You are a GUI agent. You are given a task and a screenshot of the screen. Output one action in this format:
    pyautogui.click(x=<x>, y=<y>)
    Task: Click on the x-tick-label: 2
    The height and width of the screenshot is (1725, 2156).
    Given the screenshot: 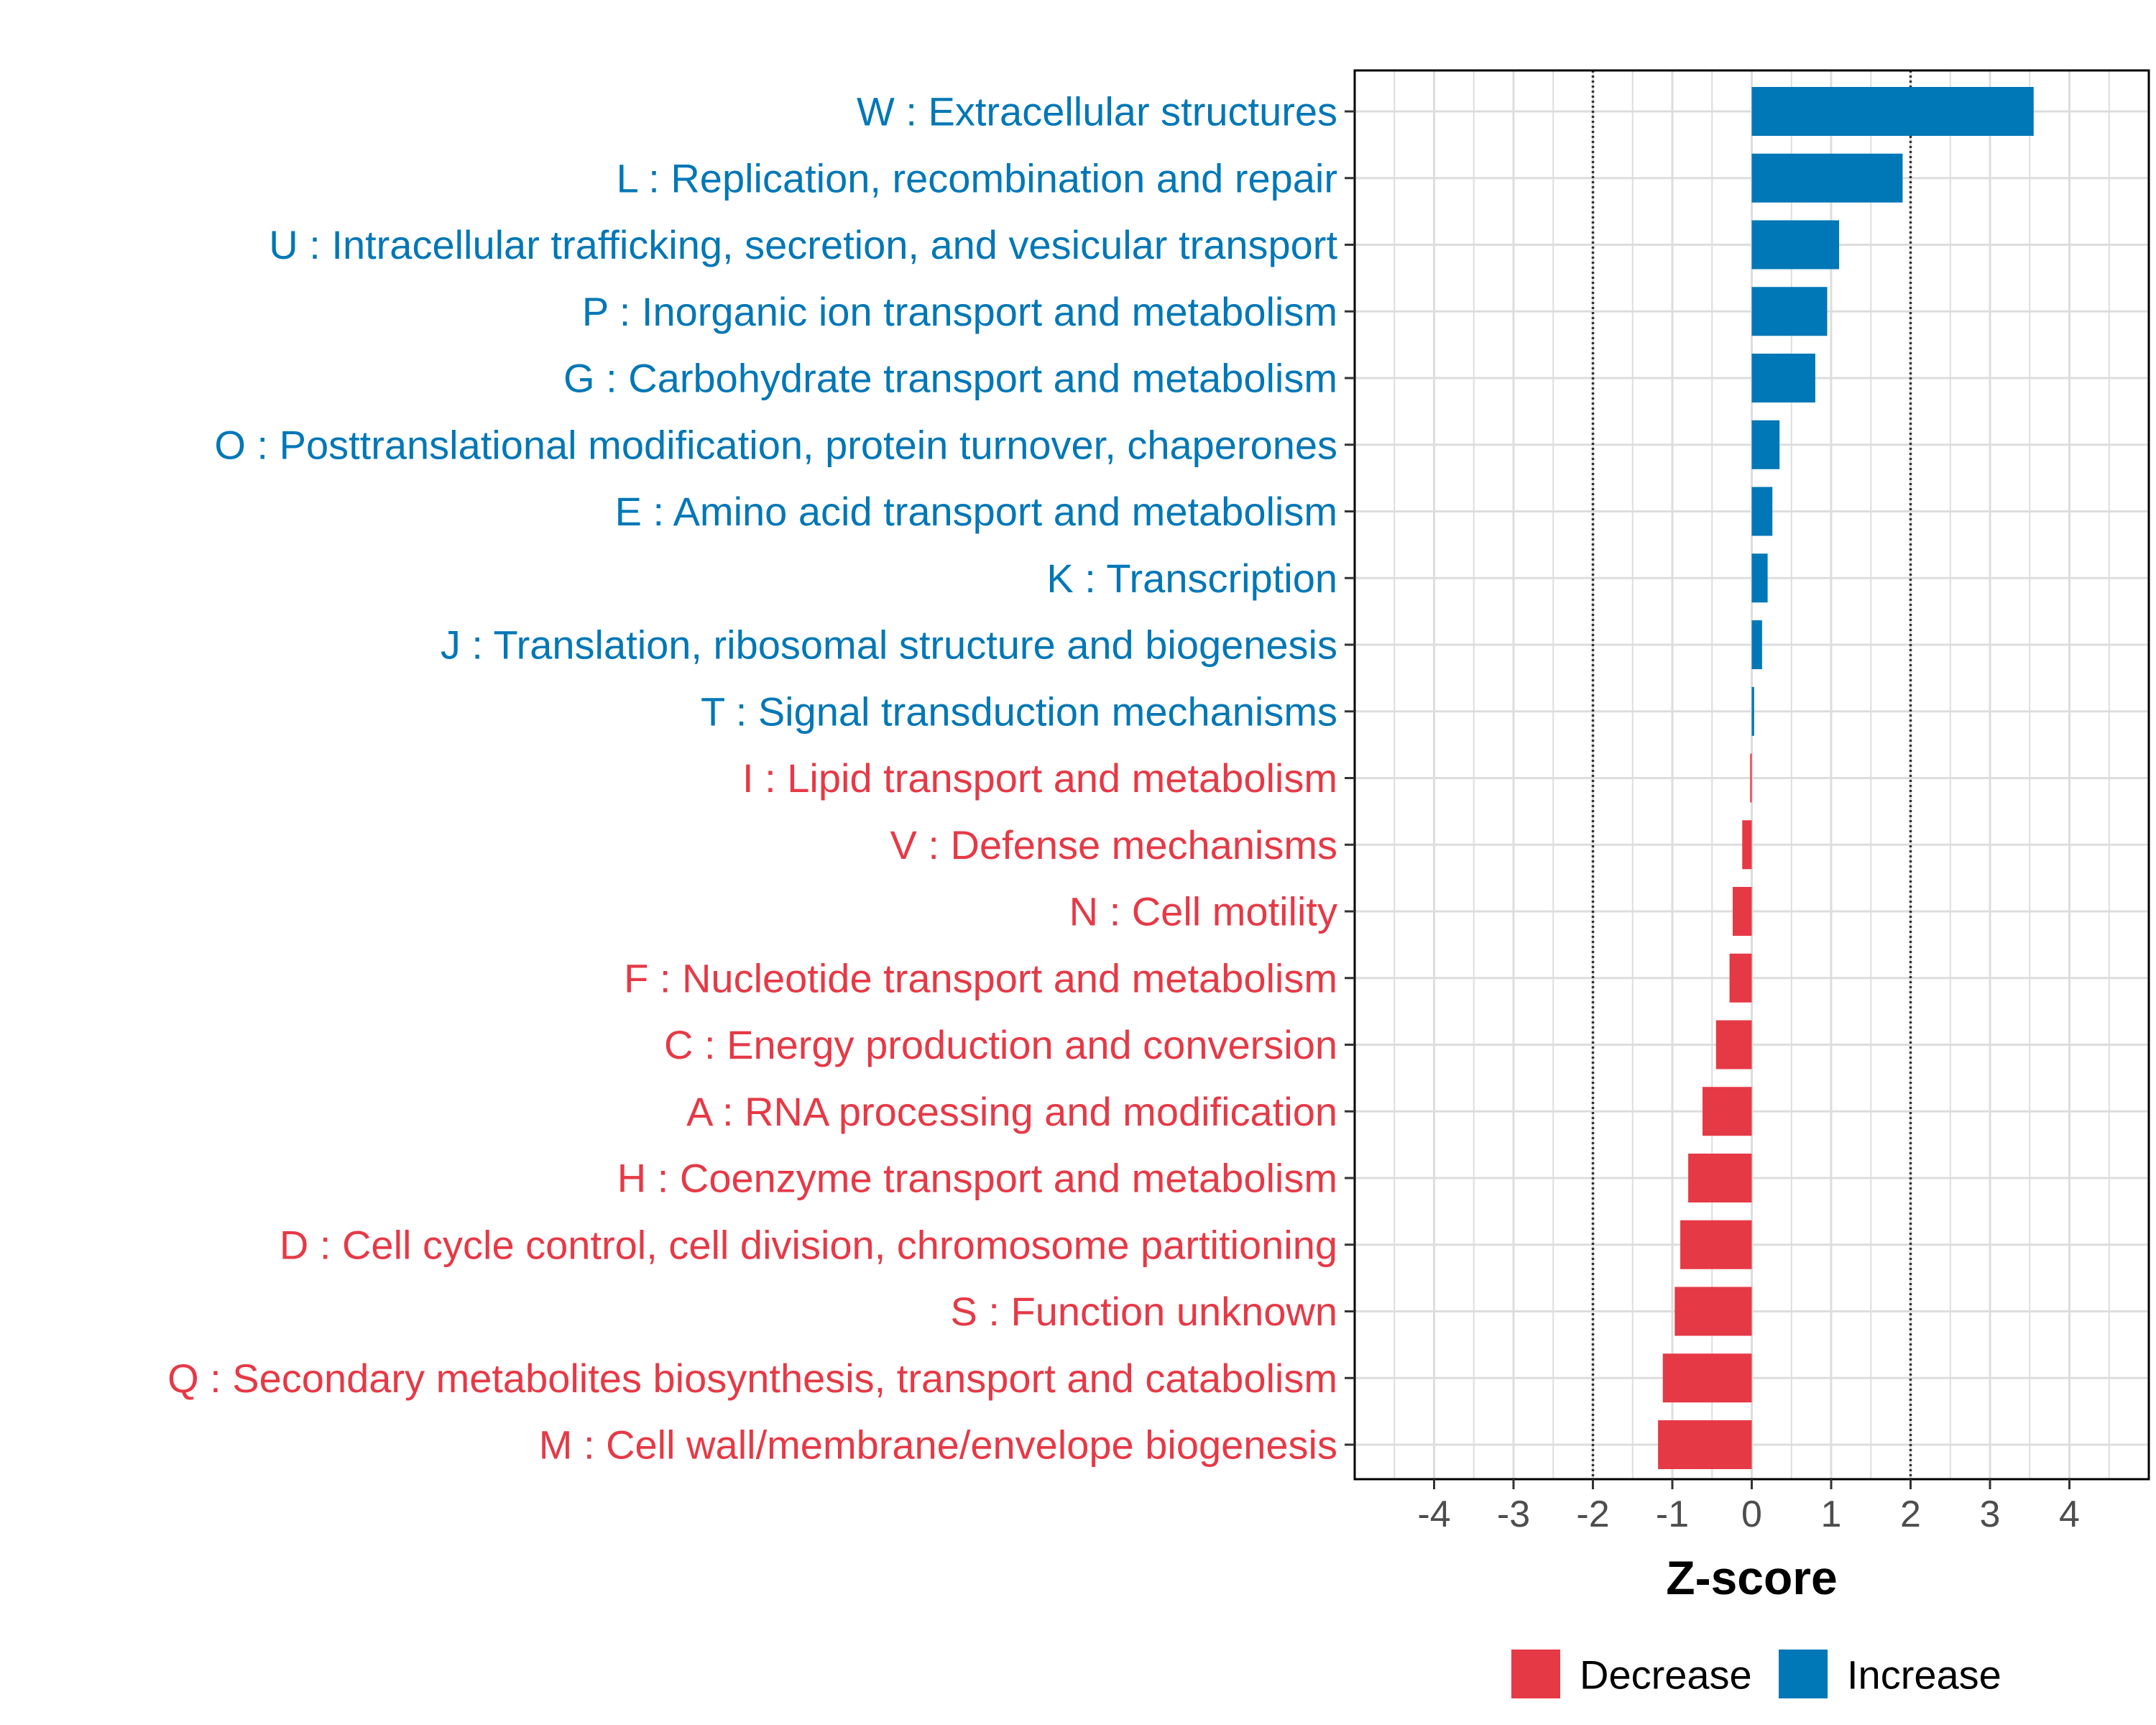 What is the action you would take?
    pyautogui.click(x=1911, y=1514)
    